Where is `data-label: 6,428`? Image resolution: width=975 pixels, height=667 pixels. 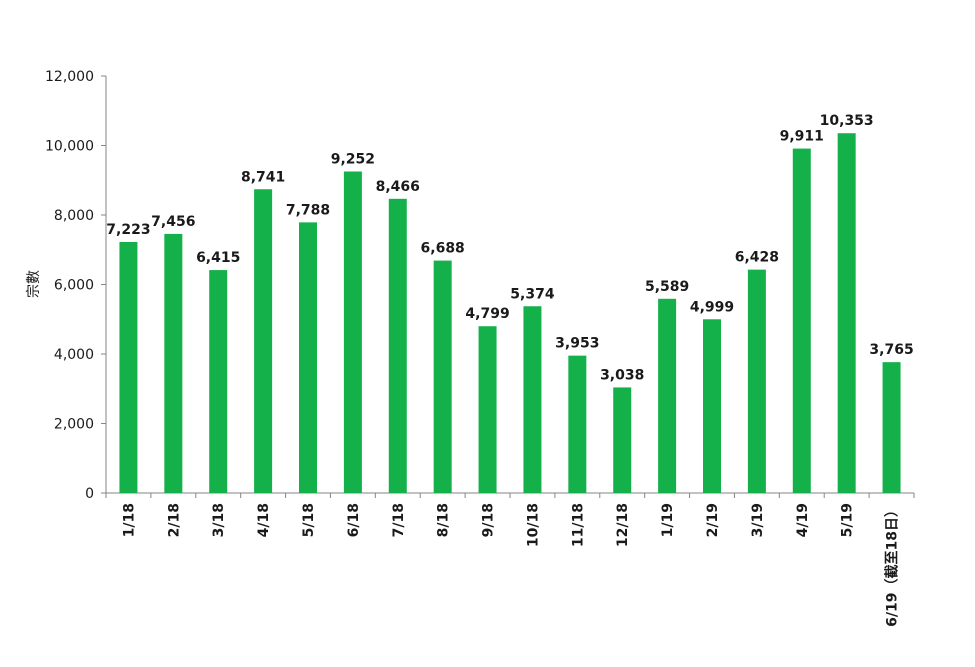
data-label: 6,428 is located at coordinates (757, 258).